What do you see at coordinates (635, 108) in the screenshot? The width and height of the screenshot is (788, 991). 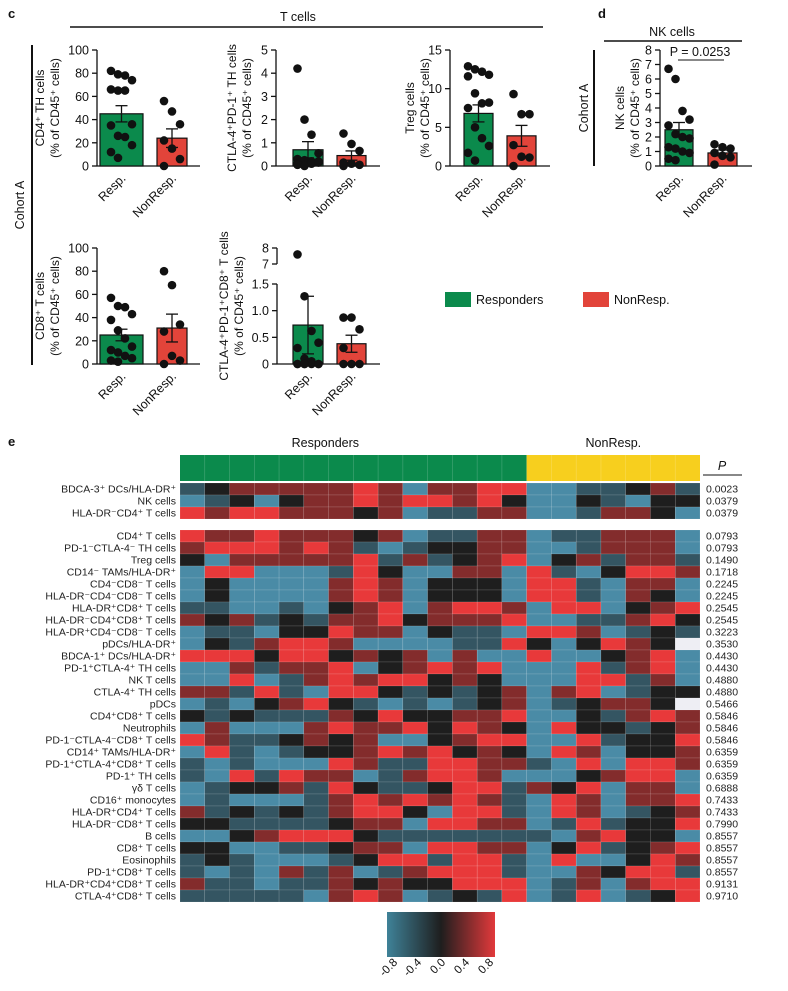 I see `y-axis-label: (% of CD45⁺ cells)` at bounding box center [635, 108].